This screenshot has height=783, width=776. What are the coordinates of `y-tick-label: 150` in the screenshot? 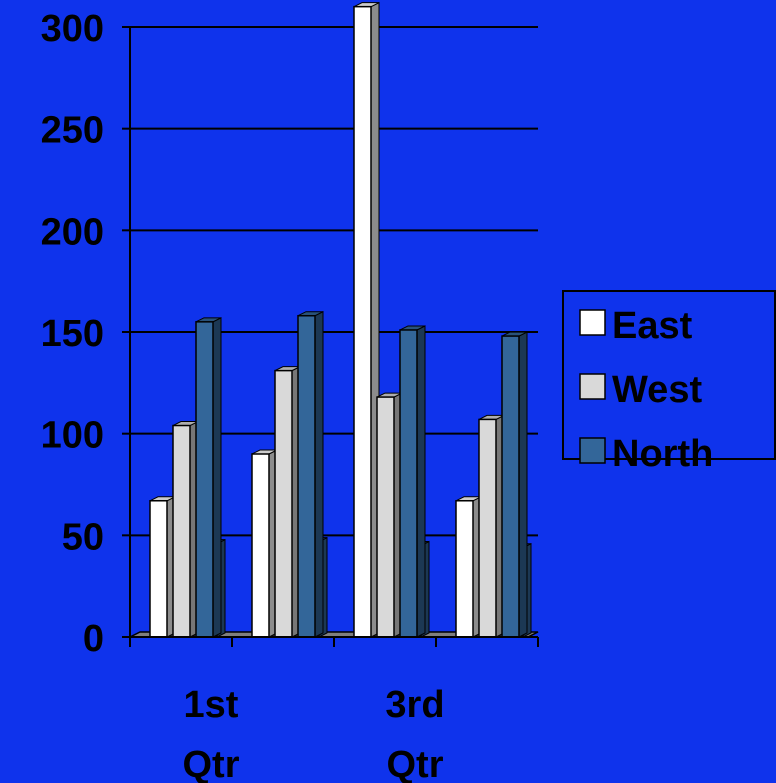 It's located at (72, 334).